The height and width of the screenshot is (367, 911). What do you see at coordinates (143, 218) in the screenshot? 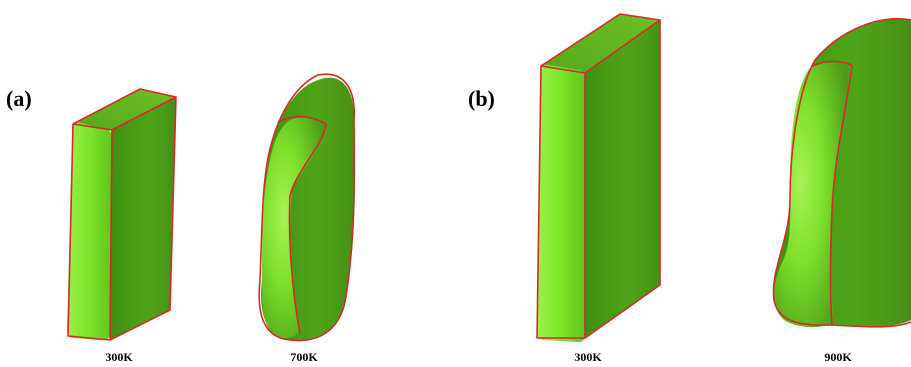
I see `shape-a-300k-side` at bounding box center [143, 218].